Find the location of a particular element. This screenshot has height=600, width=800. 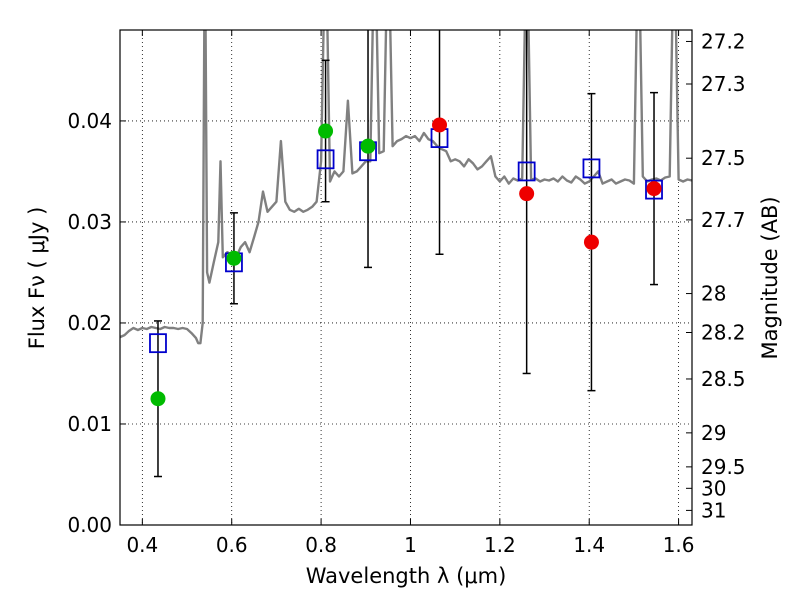

magnitude-tick-label: 30 is located at coordinates (713, 488).